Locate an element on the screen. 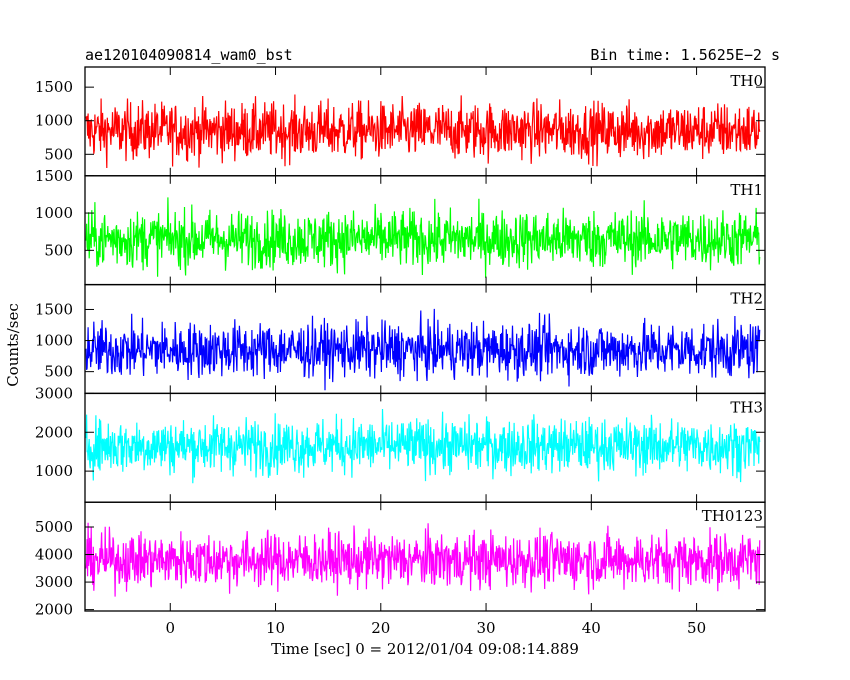 The height and width of the screenshot is (680, 850). y-axis-label: Counts/sec is located at coordinates (13, 345).